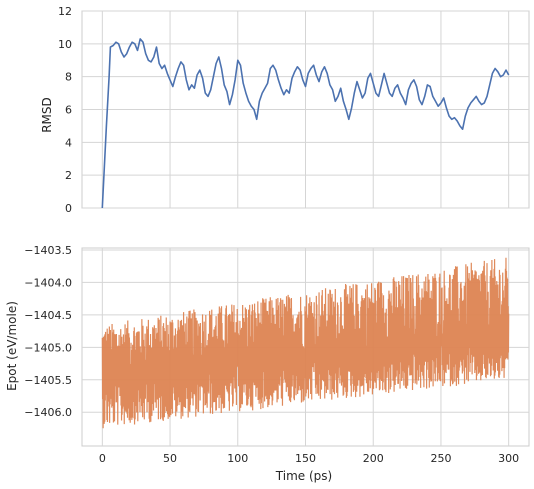 The height and width of the screenshot is (489, 534). What do you see at coordinates (48, 380) in the screenshot?
I see `epot-y-tick-label: −1405.5` at bounding box center [48, 380].